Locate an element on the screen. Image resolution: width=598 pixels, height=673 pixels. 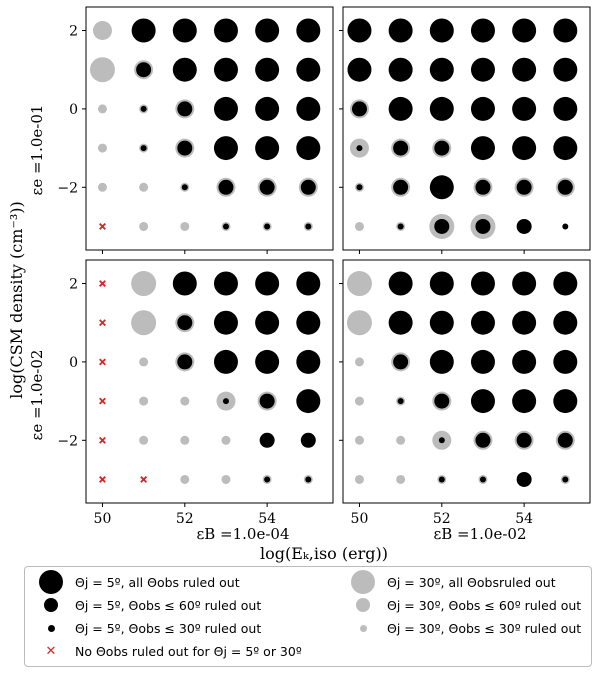
x-tick-label: 54 is located at coordinates (524, 519).